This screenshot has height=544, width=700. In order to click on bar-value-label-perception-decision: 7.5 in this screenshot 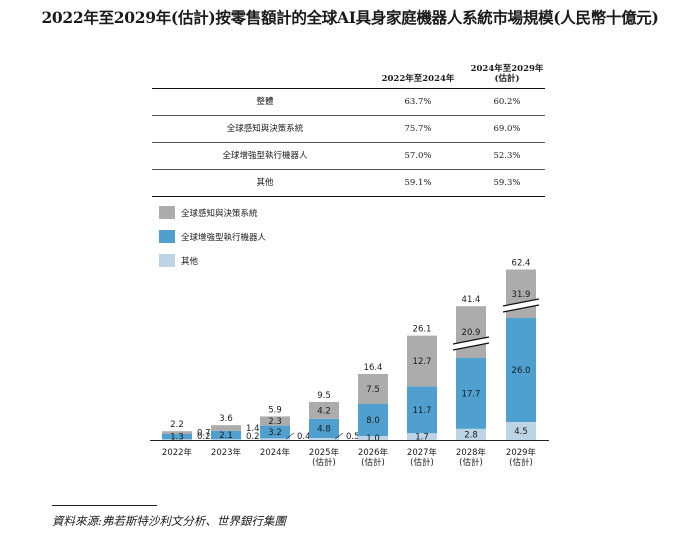, I will do `click(373, 390)`.